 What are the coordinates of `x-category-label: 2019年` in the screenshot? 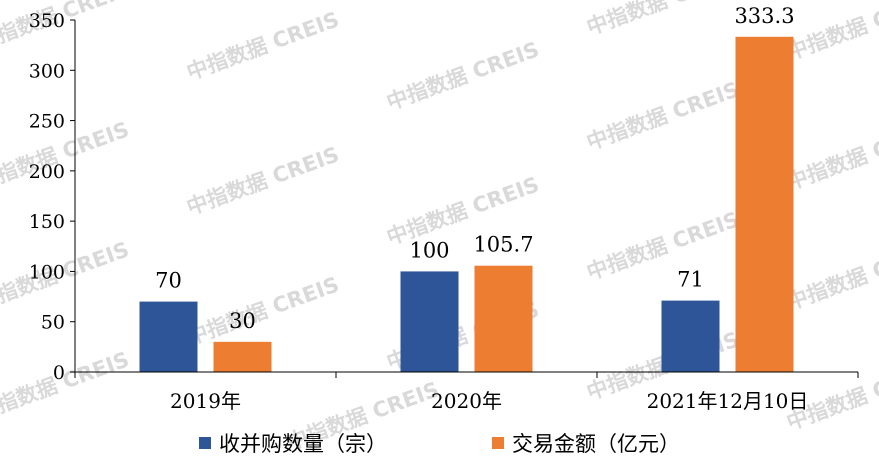 It's located at (205, 401).